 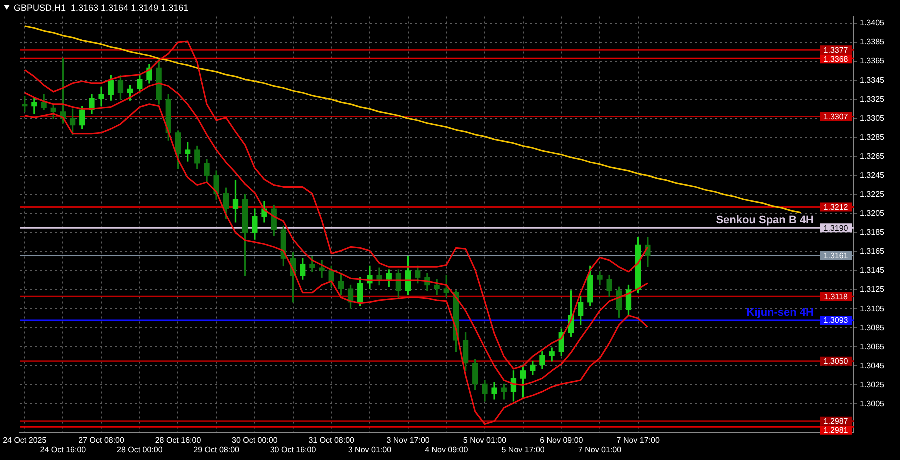 What do you see at coordinates (178, 440) in the screenshot?
I see `x-tick-label: 28 Oct 16:00` at bounding box center [178, 440].